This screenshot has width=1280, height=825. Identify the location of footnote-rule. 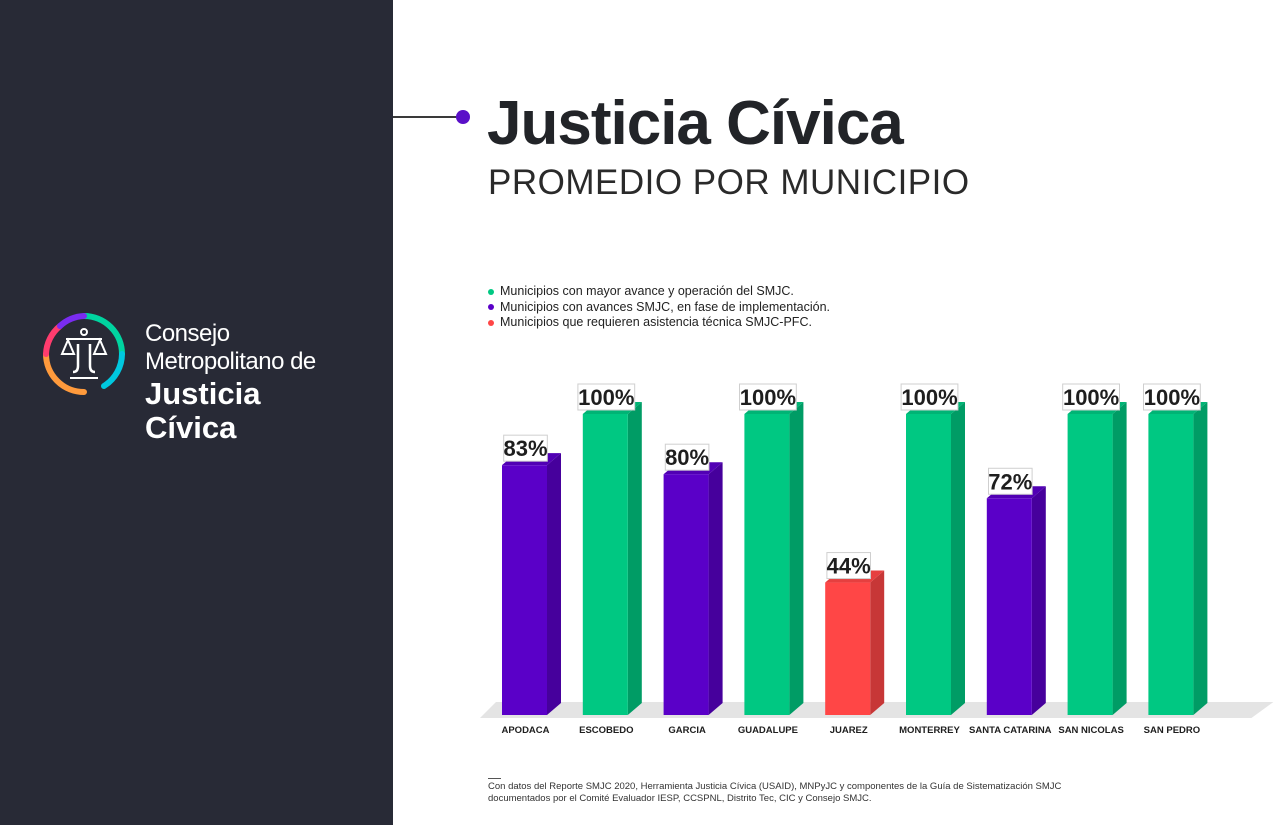
(494, 778).